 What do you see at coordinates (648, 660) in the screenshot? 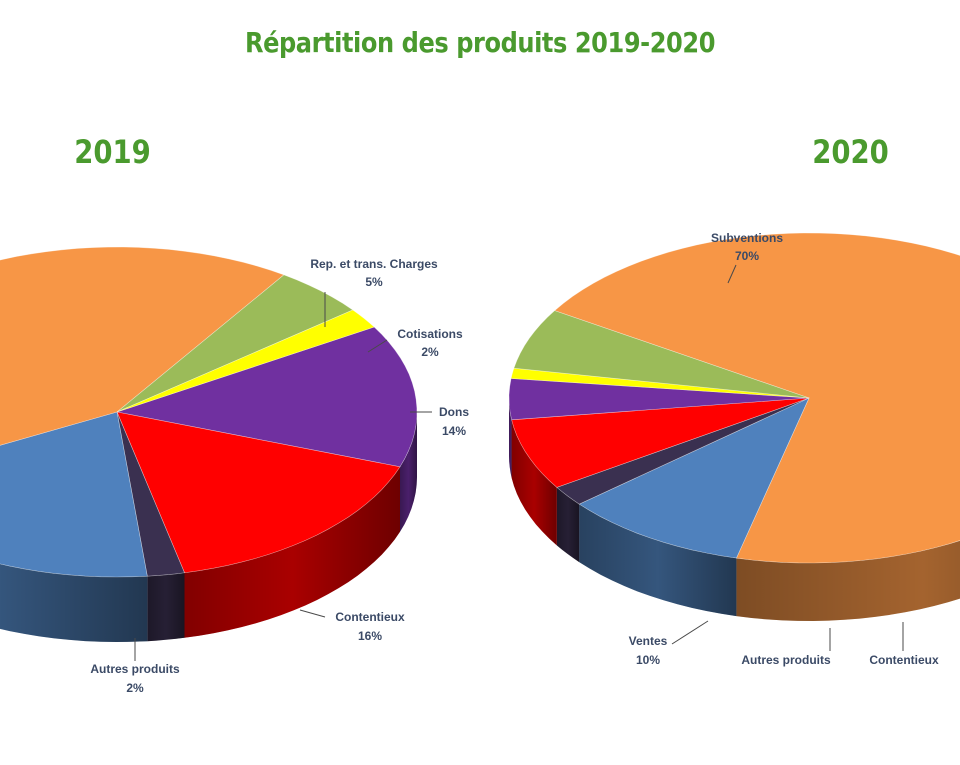
I see `value-ventes-2020: 10%` at bounding box center [648, 660].